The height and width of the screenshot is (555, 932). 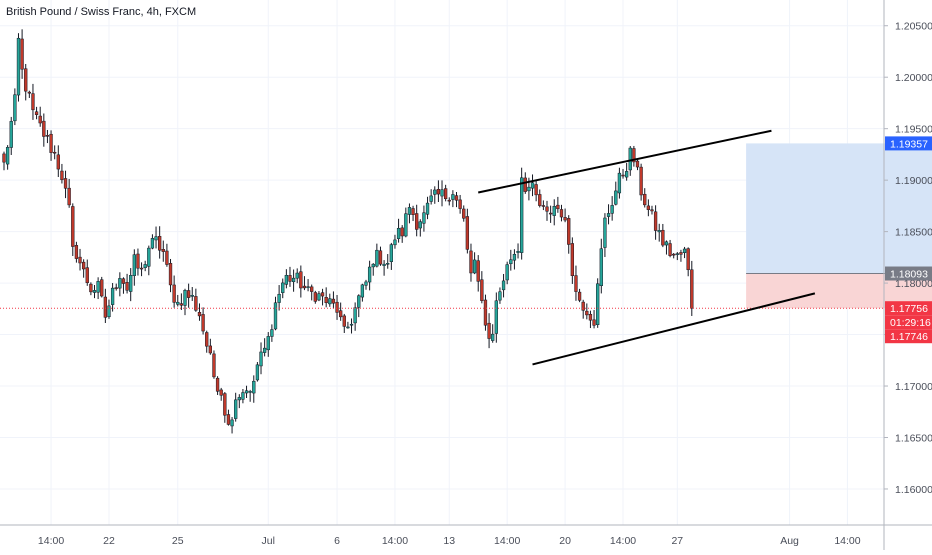 What do you see at coordinates (674, 329) in the screenshot?
I see `channel-lower-trendline` at bounding box center [674, 329].